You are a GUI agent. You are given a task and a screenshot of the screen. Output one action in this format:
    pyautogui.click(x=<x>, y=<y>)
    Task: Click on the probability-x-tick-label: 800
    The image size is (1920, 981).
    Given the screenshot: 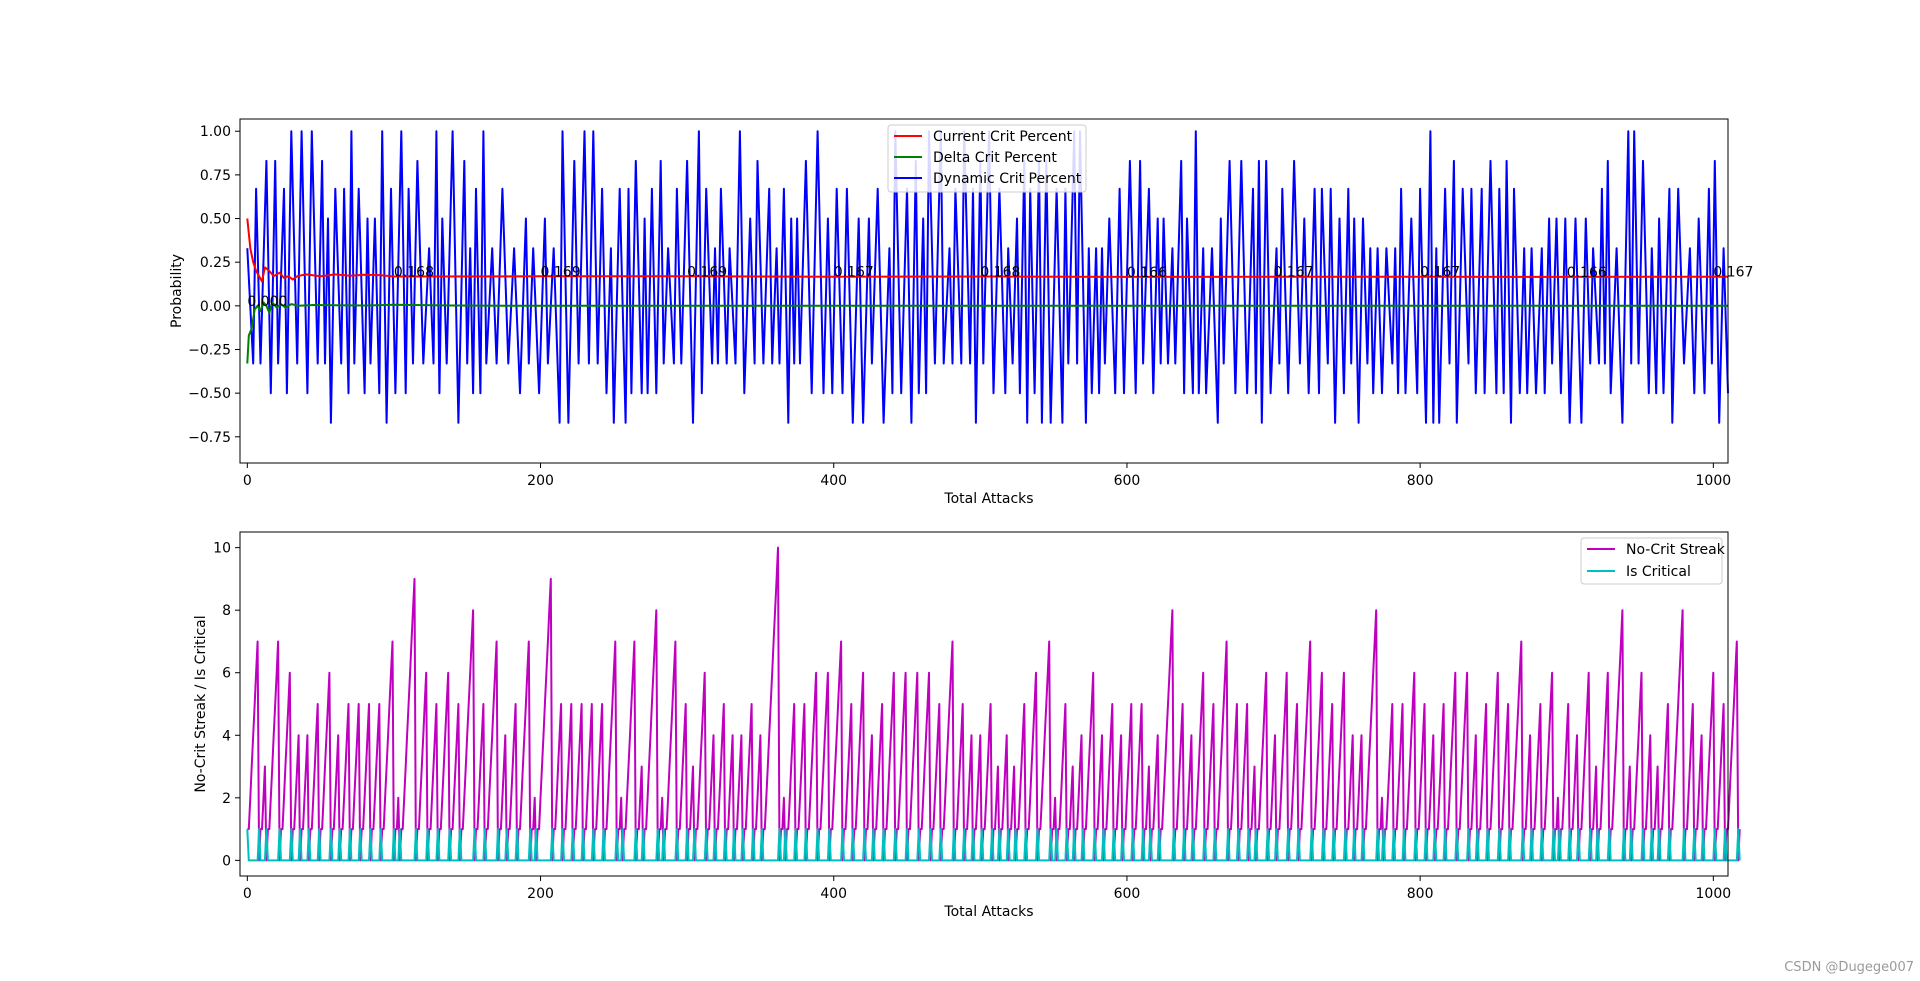 What is the action you would take?
    pyautogui.click(x=1420, y=481)
    